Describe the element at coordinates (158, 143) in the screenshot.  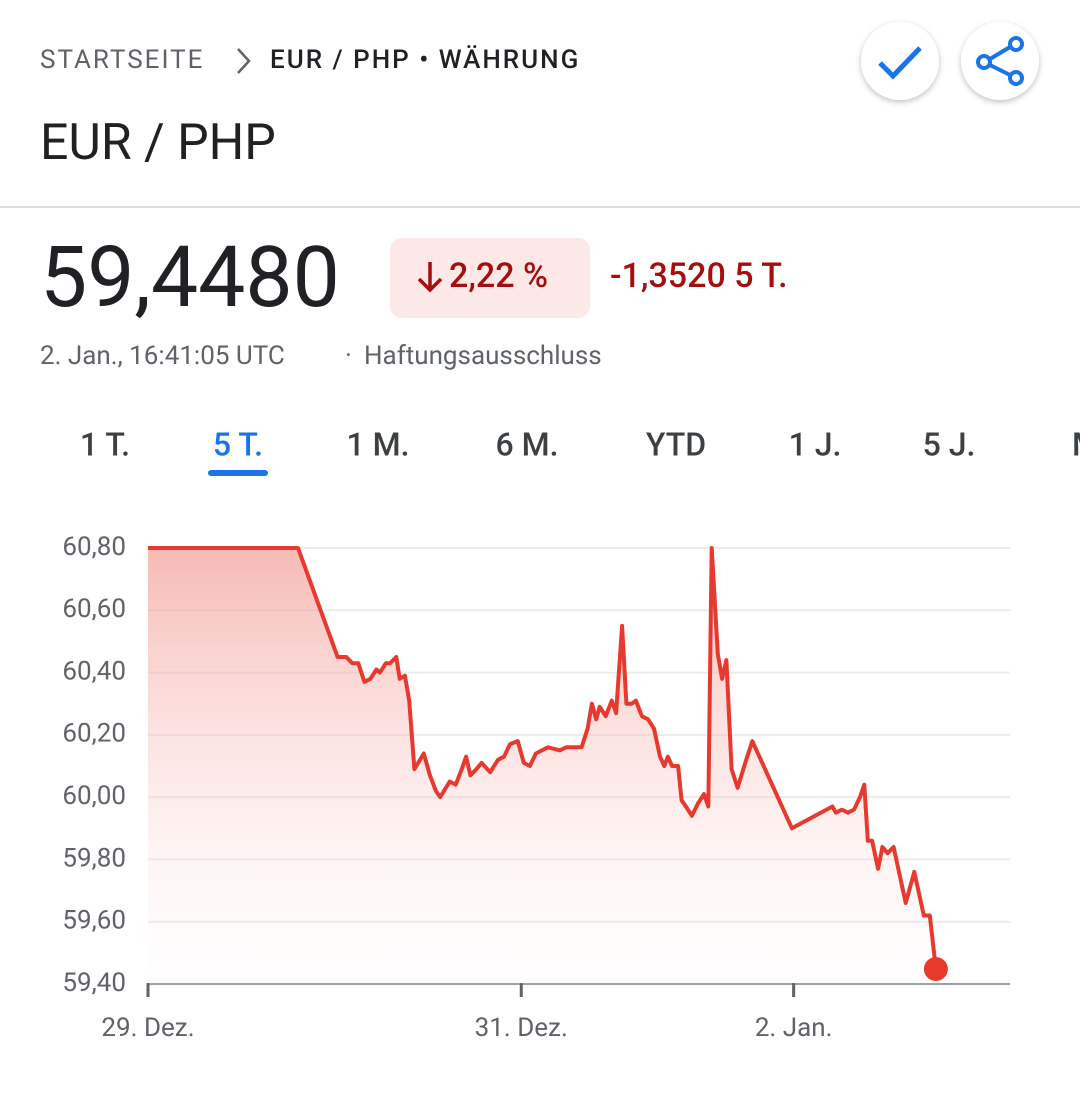
I see `page-title: EUR / PHP` at that location.